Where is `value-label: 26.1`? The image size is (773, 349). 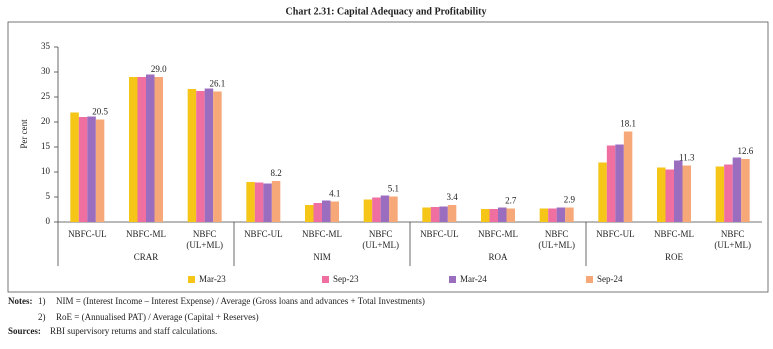 value-label: 26.1 is located at coordinates (218, 84).